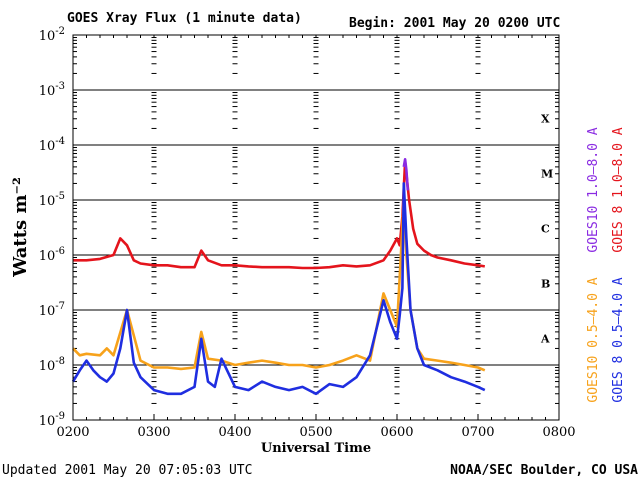  Describe the element at coordinates (72, 432) in the screenshot. I see `x-tick-label: 0200` at that location.